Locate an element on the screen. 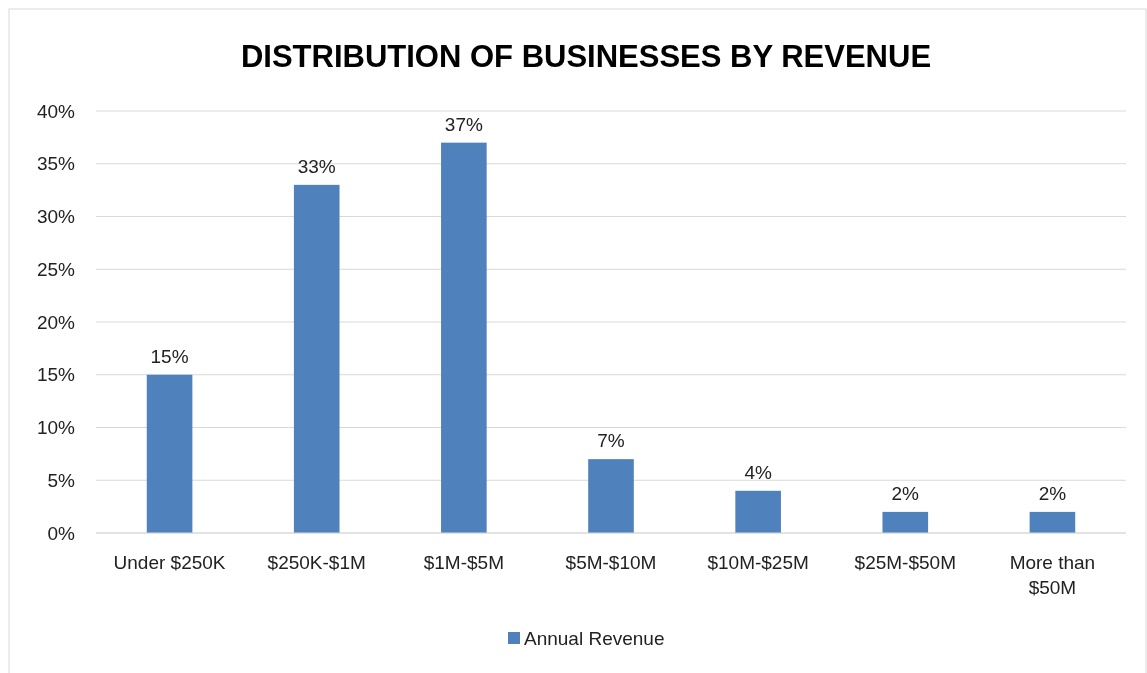  x-tick-label: $1M-$5M is located at coordinates (463, 562).